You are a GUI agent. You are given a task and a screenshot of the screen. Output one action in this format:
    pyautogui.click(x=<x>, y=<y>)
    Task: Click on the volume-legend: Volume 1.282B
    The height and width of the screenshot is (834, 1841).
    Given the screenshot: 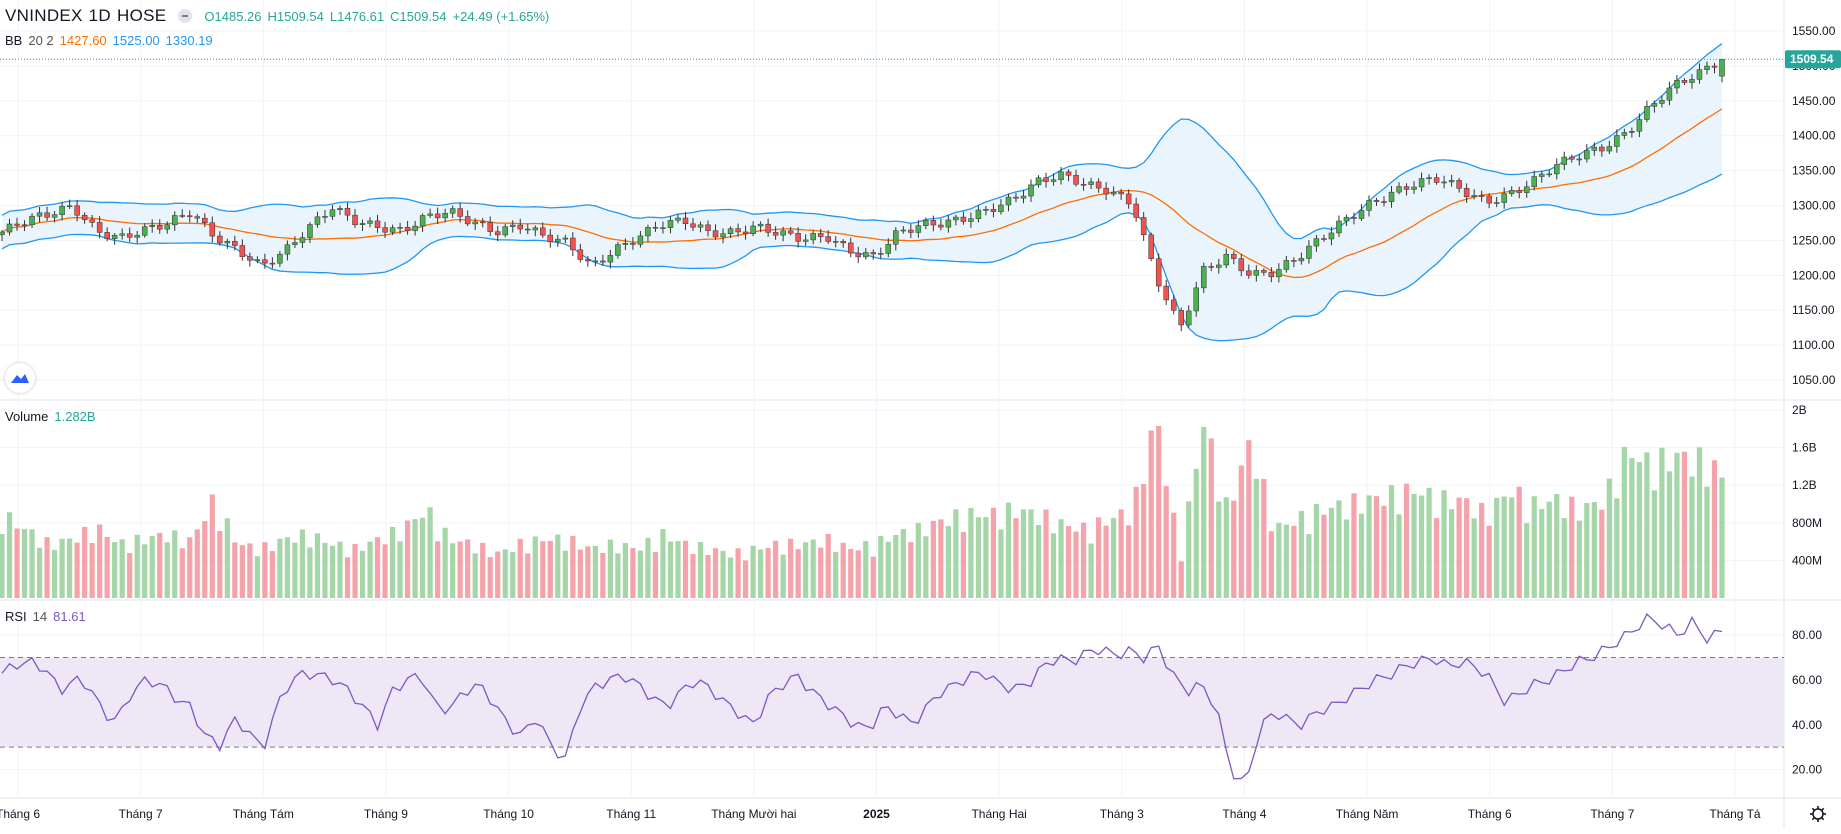 What is the action you would take?
    pyautogui.click(x=50, y=416)
    